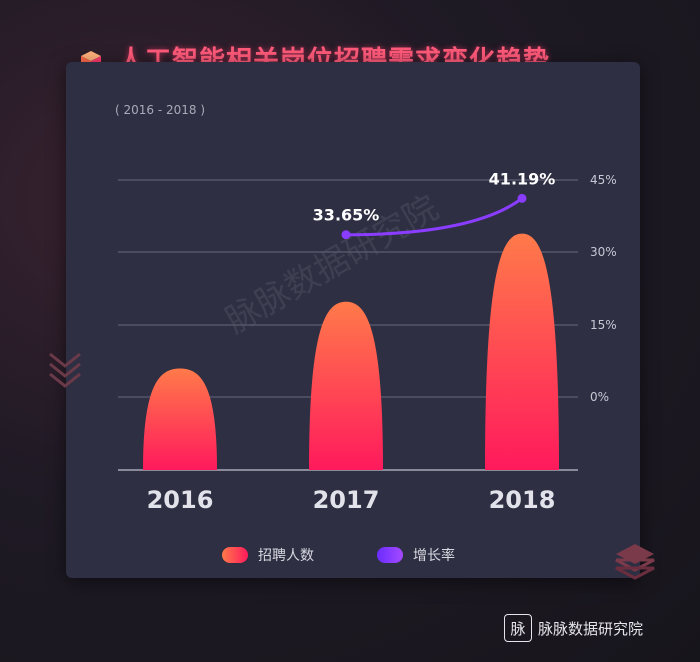 The width and height of the screenshot is (700, 662). What do you see at coordinates (518, 628) in the screenshot?
I see `brand-logo: 脉` at bounding box center [518, 628].